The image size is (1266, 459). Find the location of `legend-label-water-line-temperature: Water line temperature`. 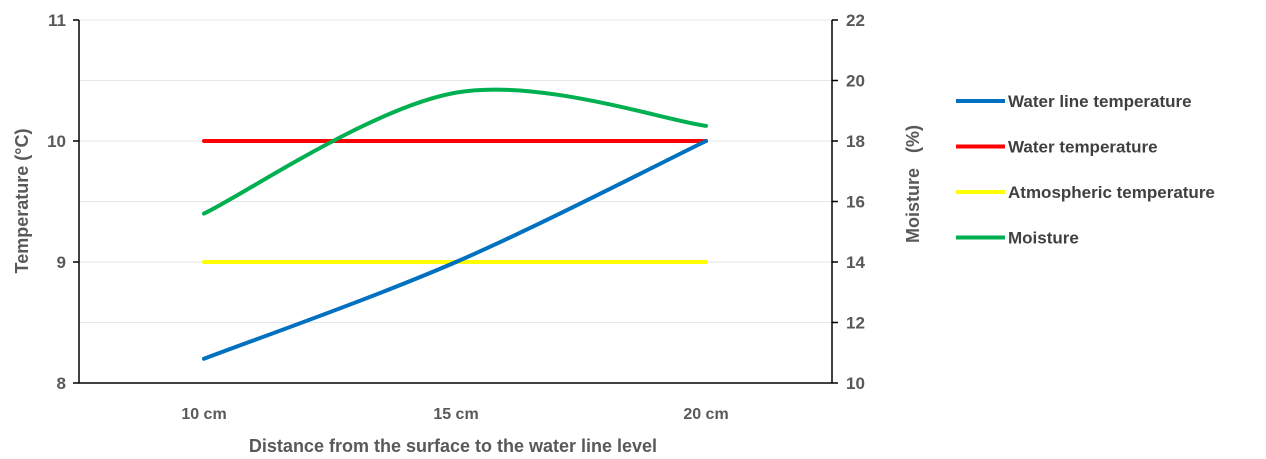

legend-label-water-line-temperature: Water line temperature is located at coordinates (1100, 101).